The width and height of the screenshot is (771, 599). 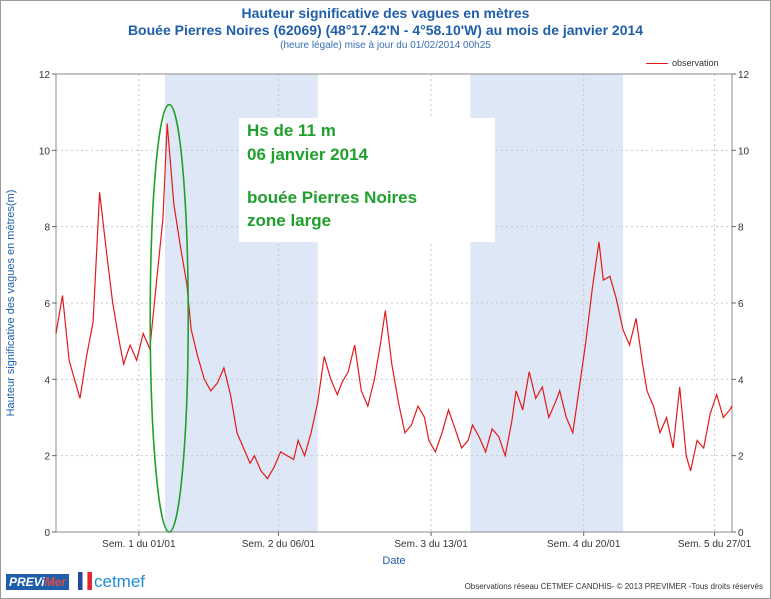 I want to click on y-tick-left-label-0: 0, so click(x=47, y=533).